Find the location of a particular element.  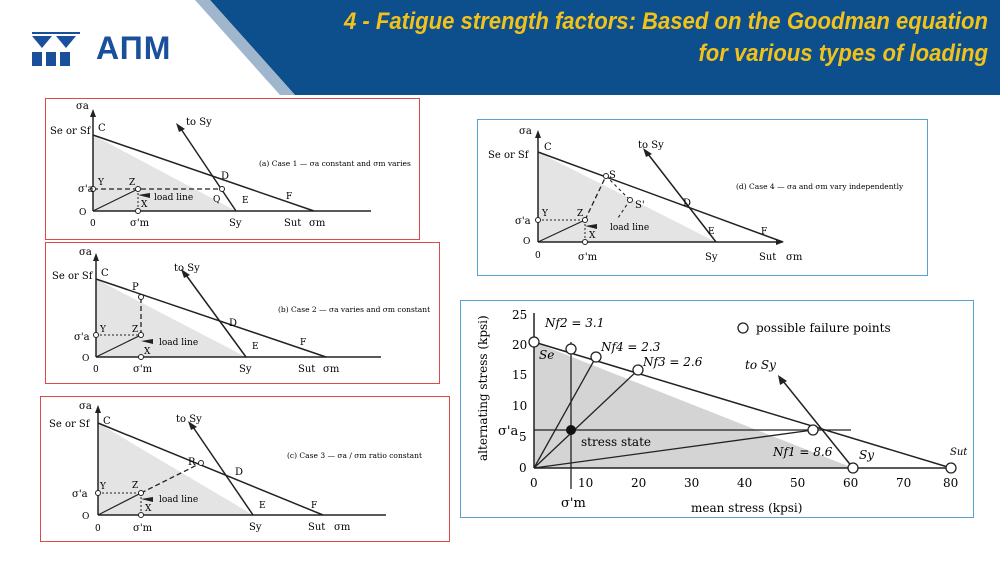

case2-sut: Sut is located at coordinates (306, 369).